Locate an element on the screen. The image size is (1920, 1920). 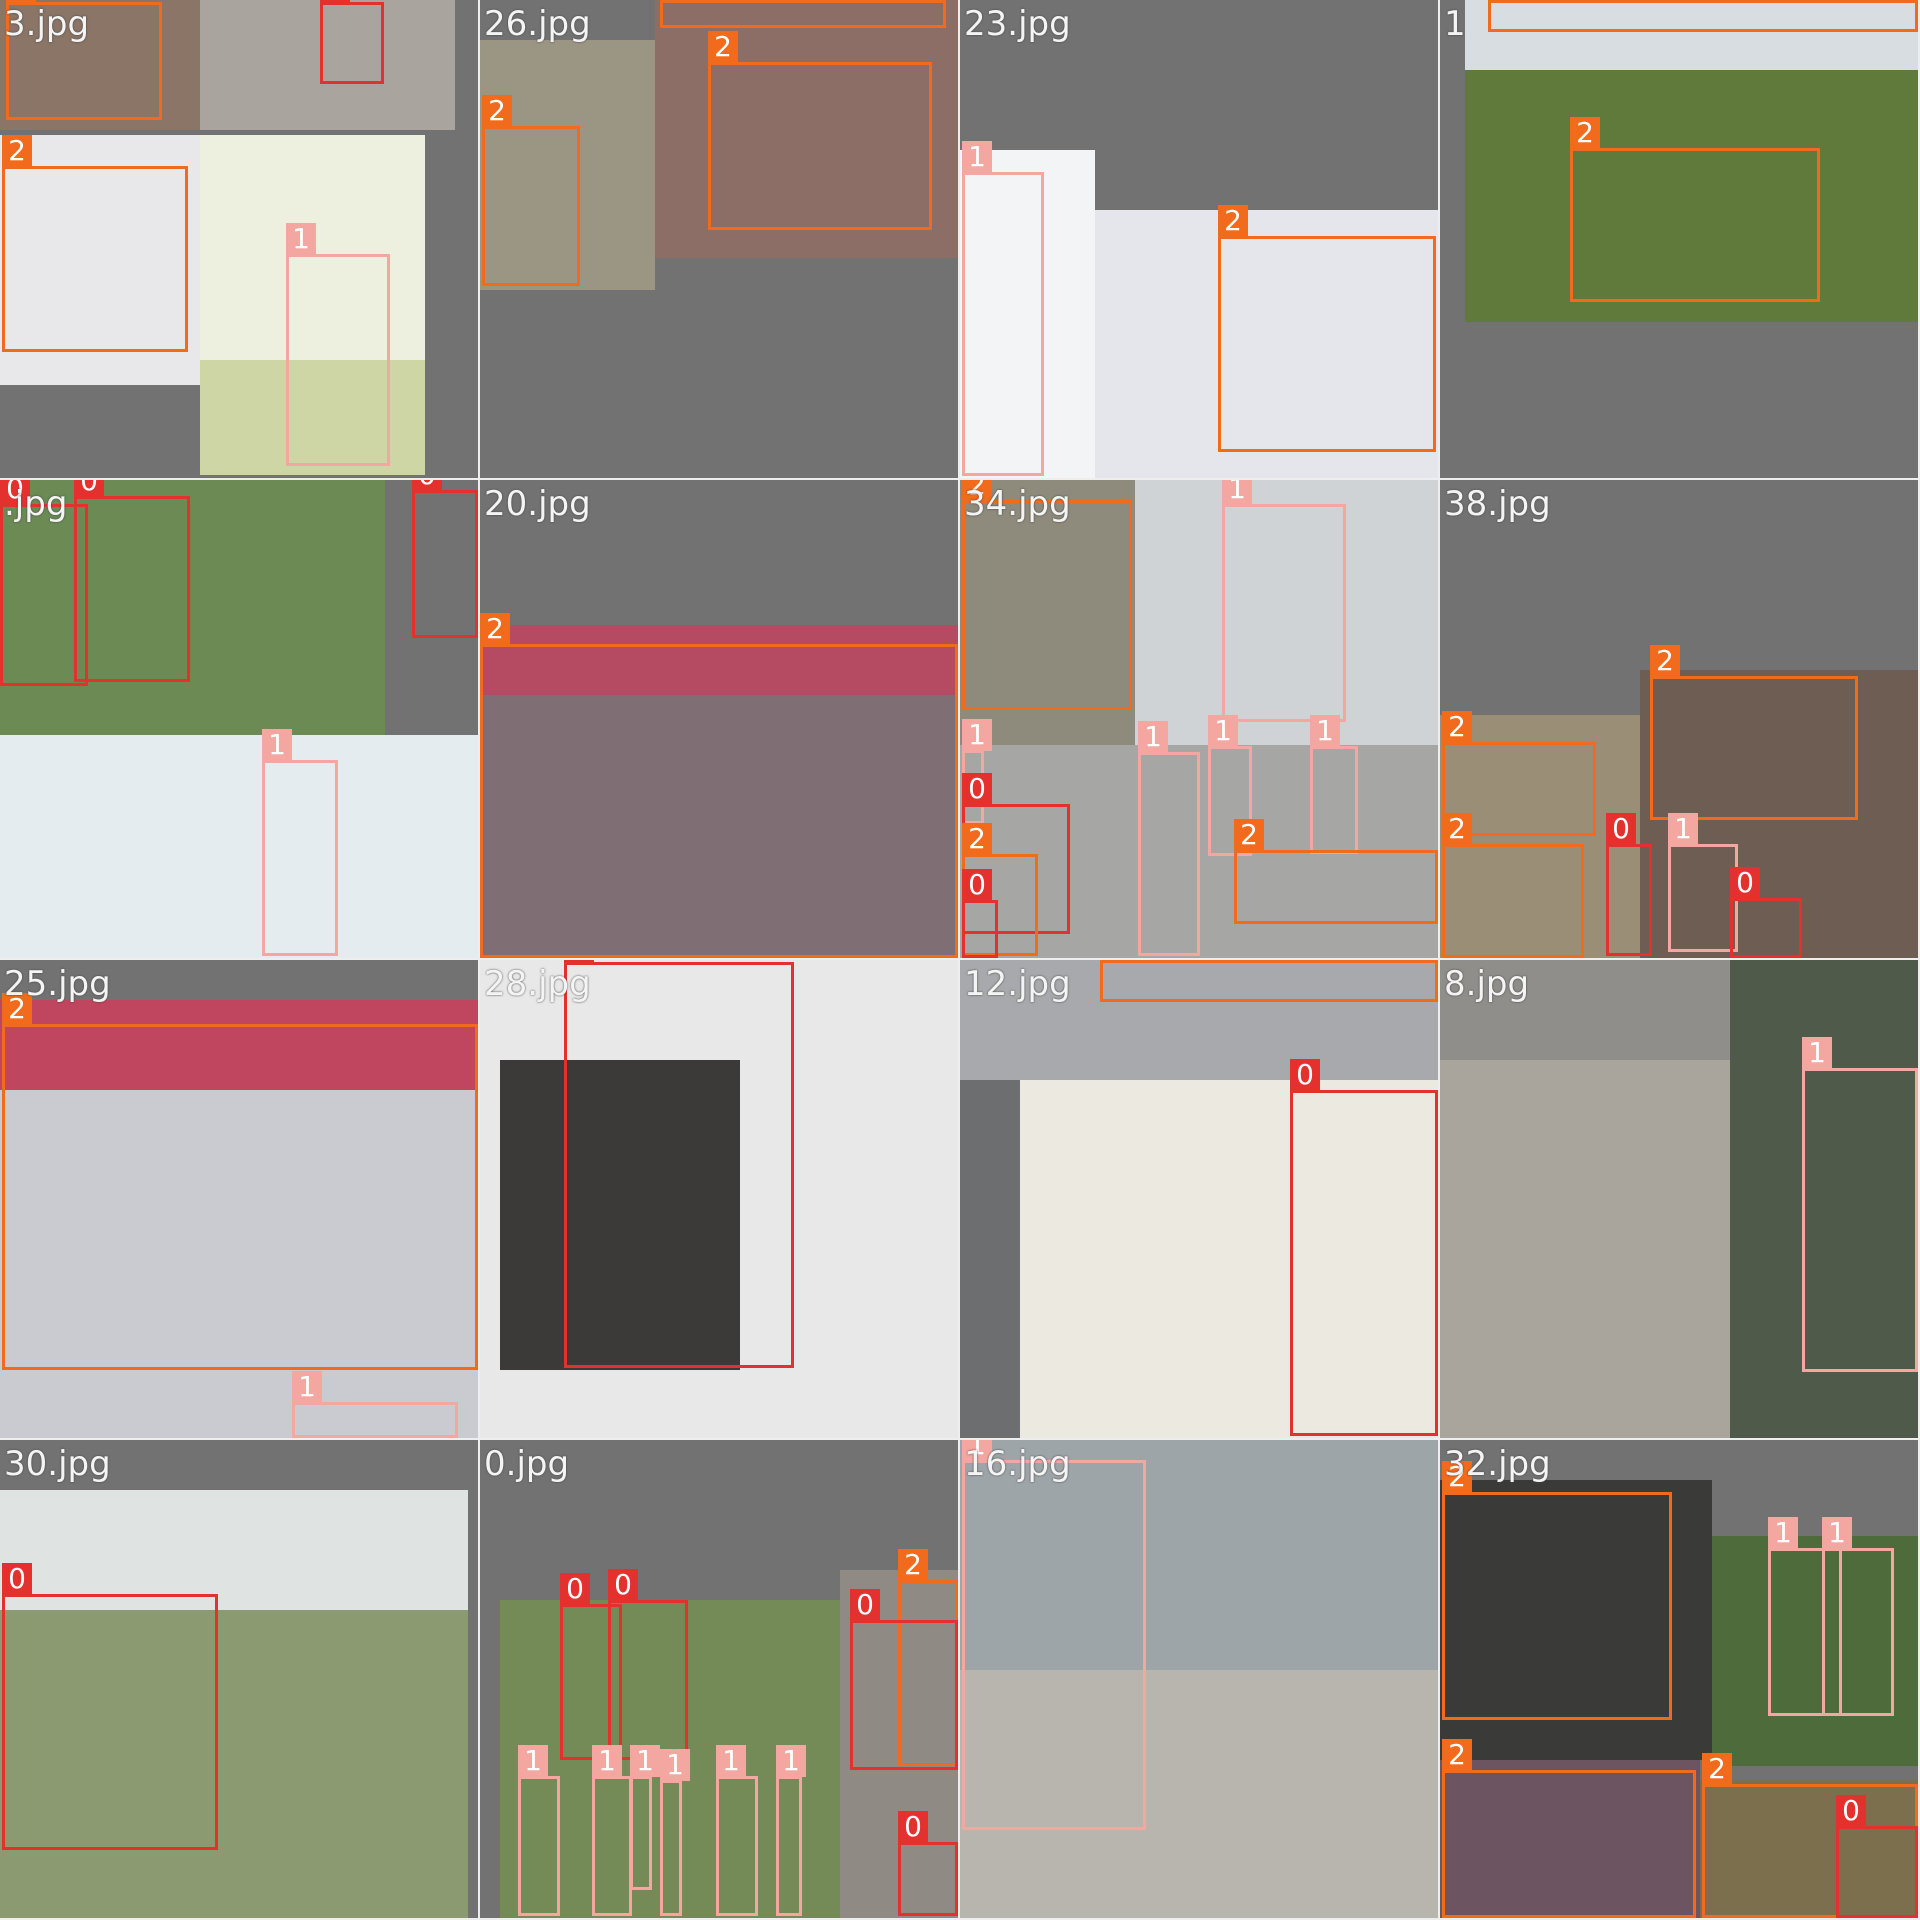
image-filename: 30.jpg is located at coordinates (57, 1464).